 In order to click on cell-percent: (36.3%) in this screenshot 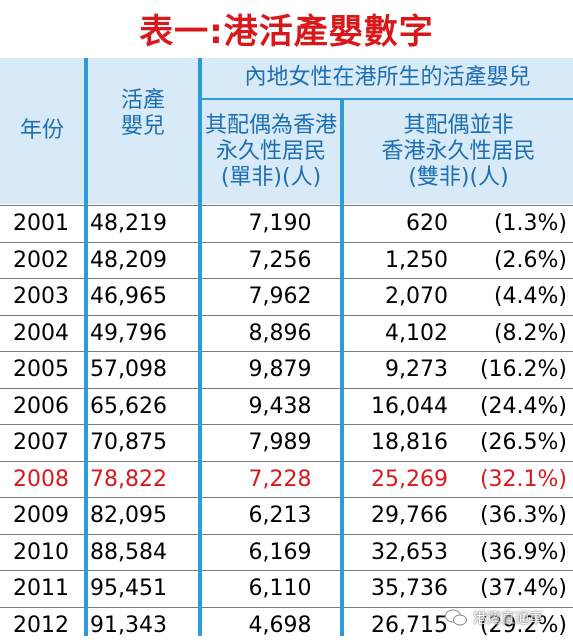, I will do `click(523, 515)`.